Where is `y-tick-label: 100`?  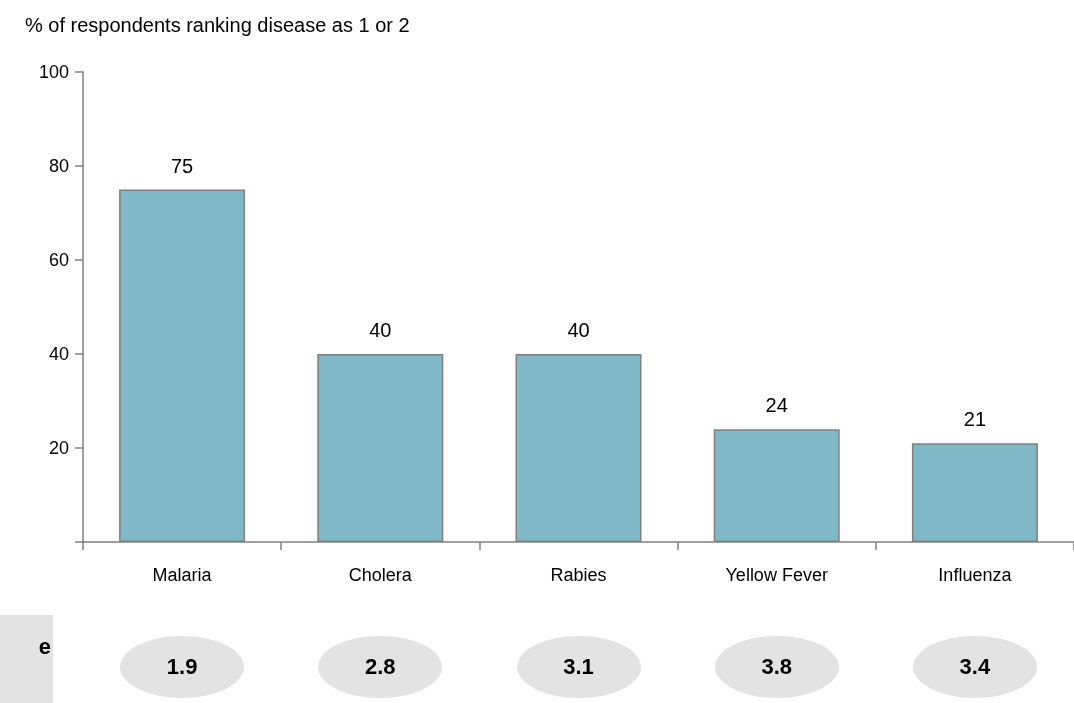
y-tick-label: 100 is located at coordinates (53, 72).